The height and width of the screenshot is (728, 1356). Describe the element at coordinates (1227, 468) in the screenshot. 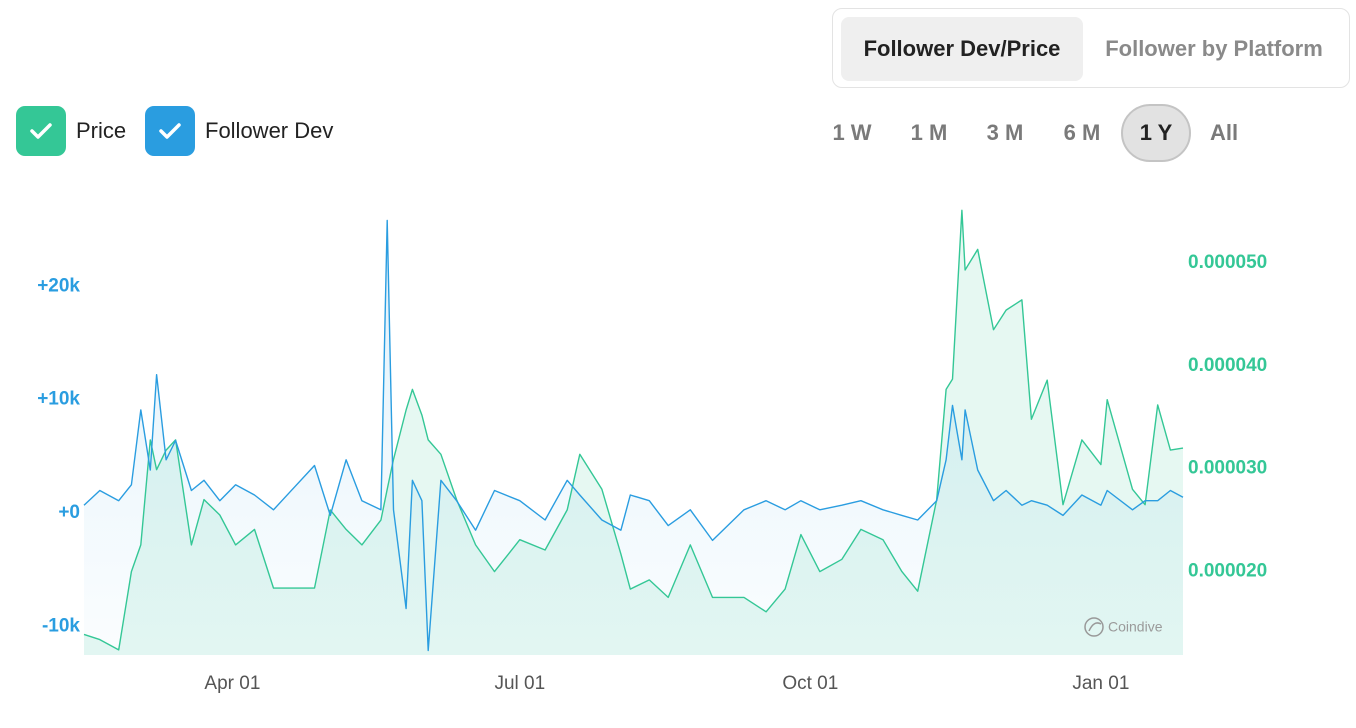

I see `y2-tick-label: 0.000030` at that location.